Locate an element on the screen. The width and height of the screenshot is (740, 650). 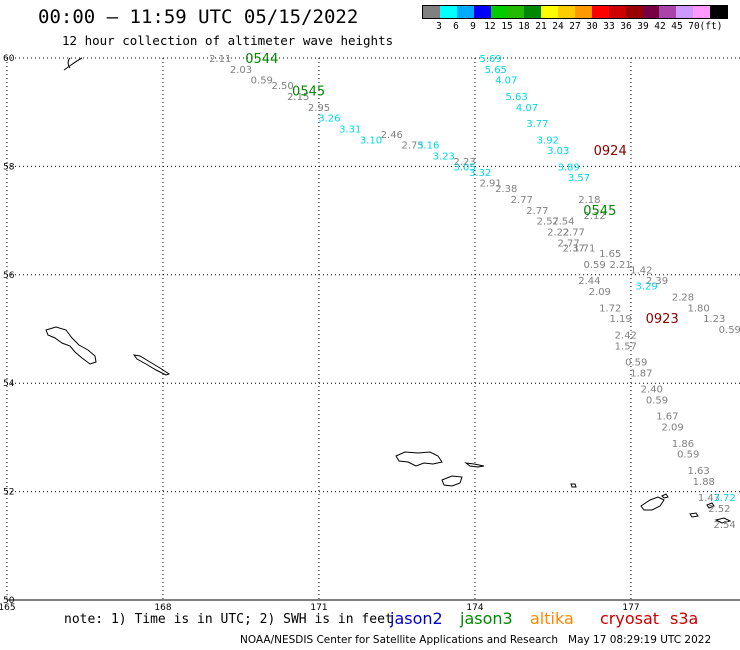
legend-label: 15 is located at coordinates (507, 26).